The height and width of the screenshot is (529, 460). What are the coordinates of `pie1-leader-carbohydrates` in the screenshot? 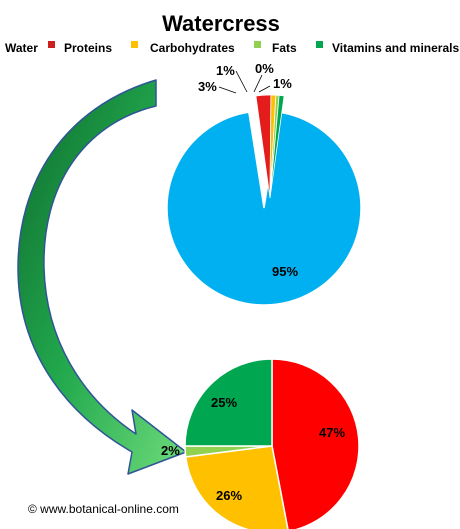 It's located at (241, 81).